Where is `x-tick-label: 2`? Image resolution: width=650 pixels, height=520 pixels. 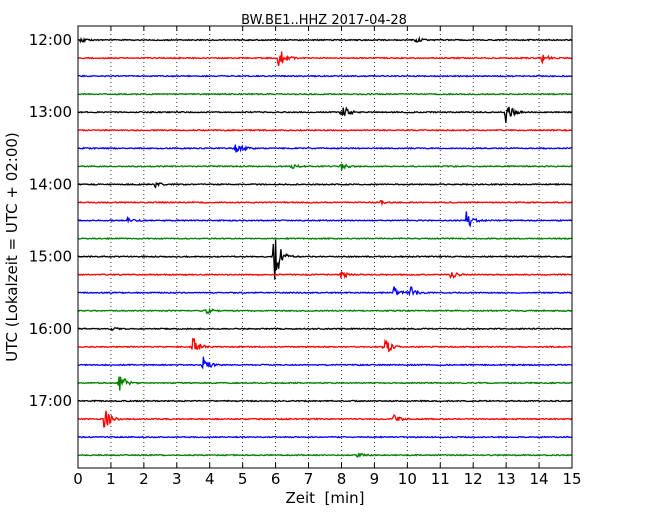 x-tick-label: 2 is located at coordinates (144, 479).